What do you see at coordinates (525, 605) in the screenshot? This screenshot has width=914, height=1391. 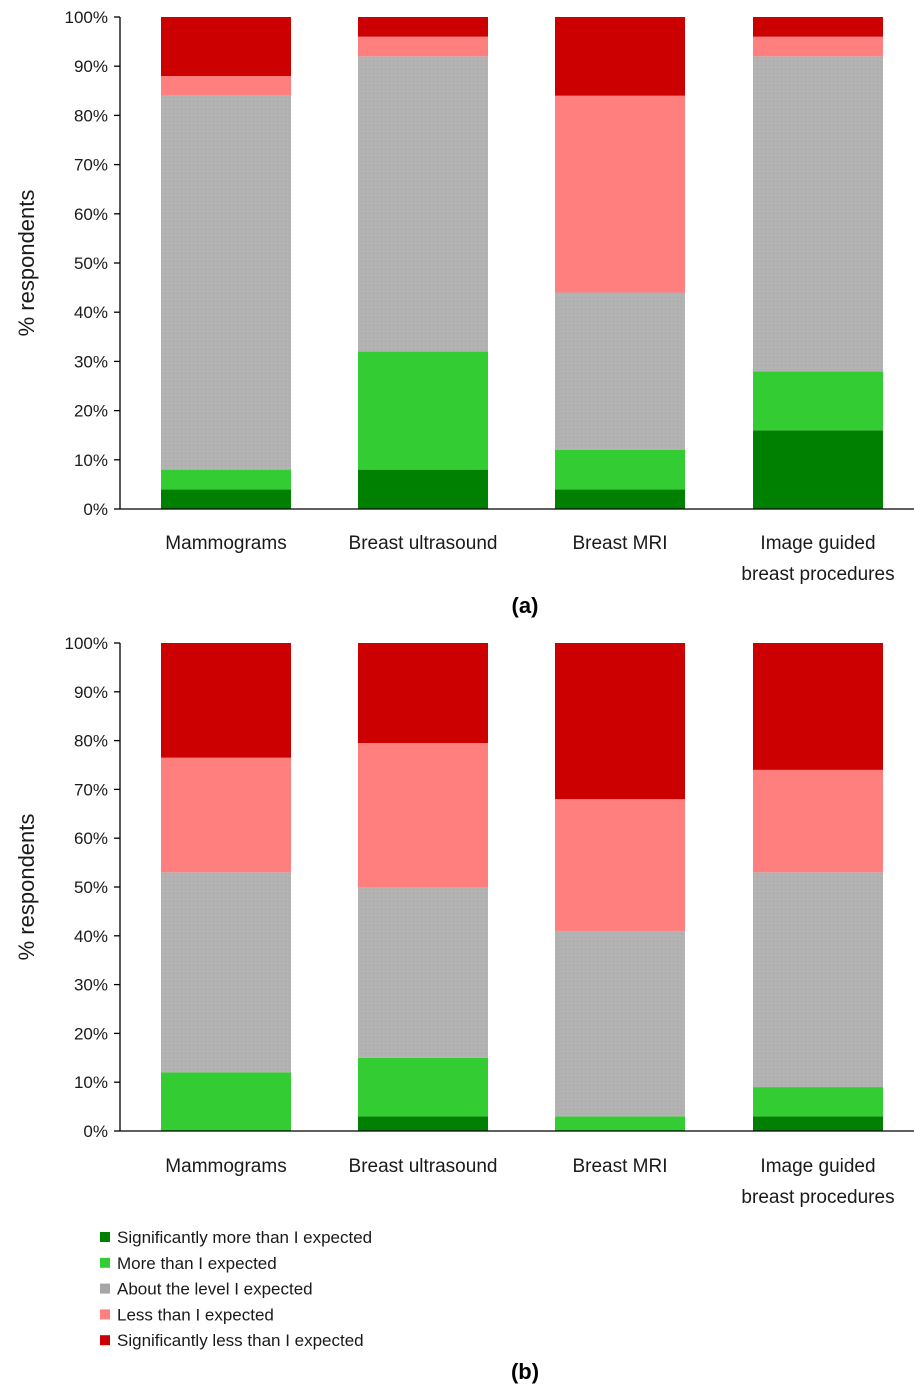 I see `panel-label: (a)` at bounding box center [525, 605].